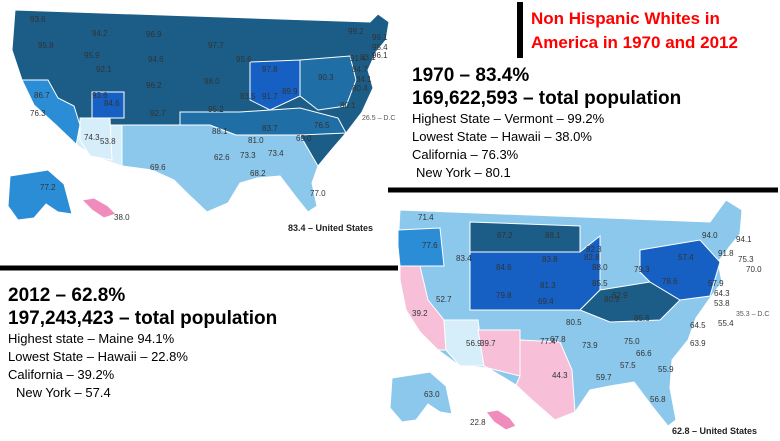 Image resolution: width=780 pixels, height=441 pixels. What do you see at coordinates (358, 58) in the screenshot?
I see `map-1970-state-label: 91.4` at bounding box center [358, 58].